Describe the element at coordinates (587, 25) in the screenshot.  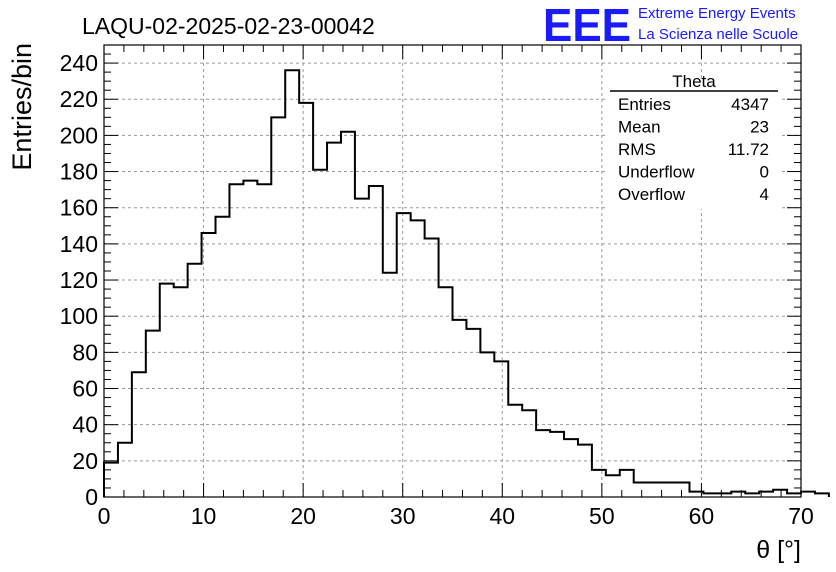
I see `eee-logo-mark: EEE` at that location.